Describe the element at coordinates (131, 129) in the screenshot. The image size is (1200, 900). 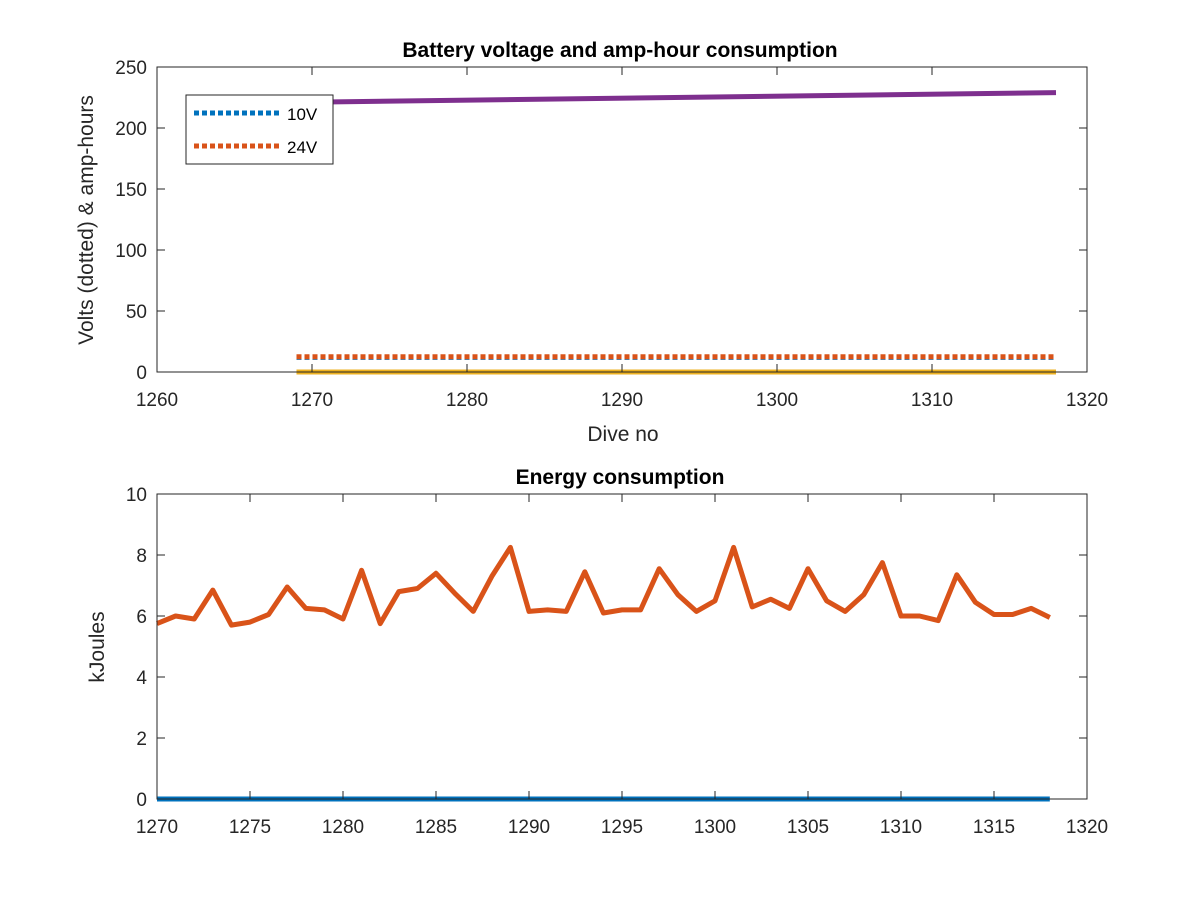
I see `y-tick-label: 200` at that location.